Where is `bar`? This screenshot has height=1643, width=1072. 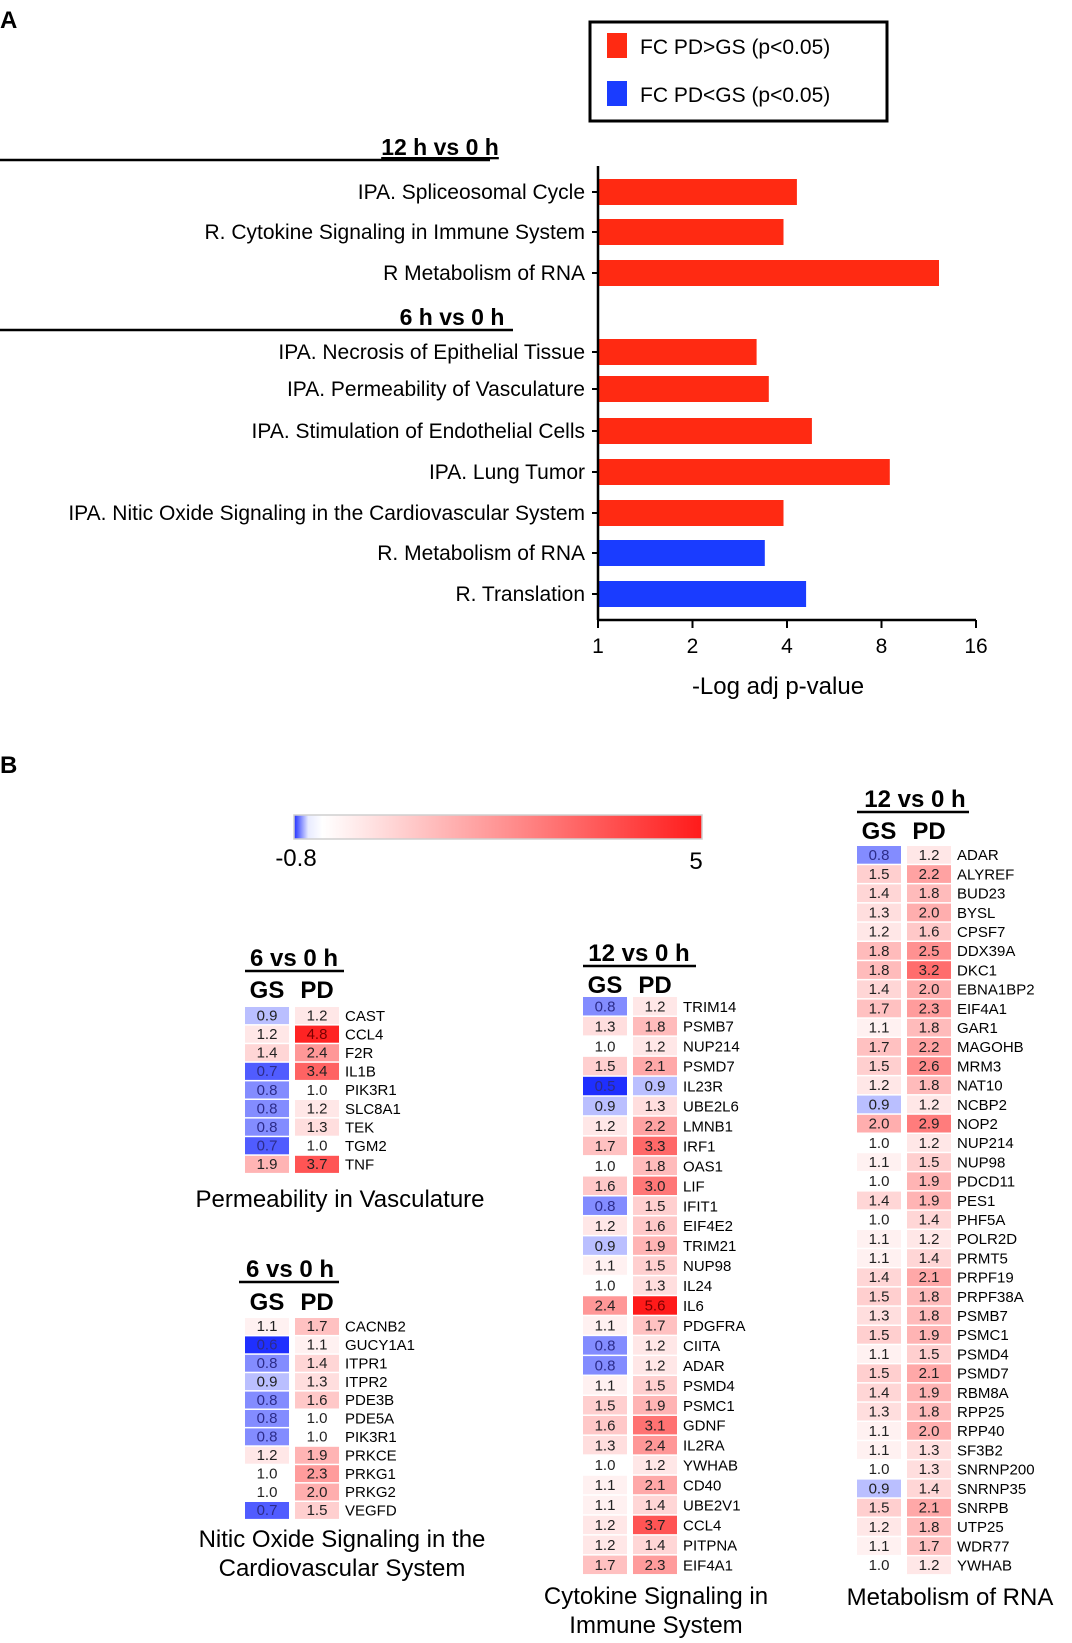 bar is located at coordinates (768, 273).